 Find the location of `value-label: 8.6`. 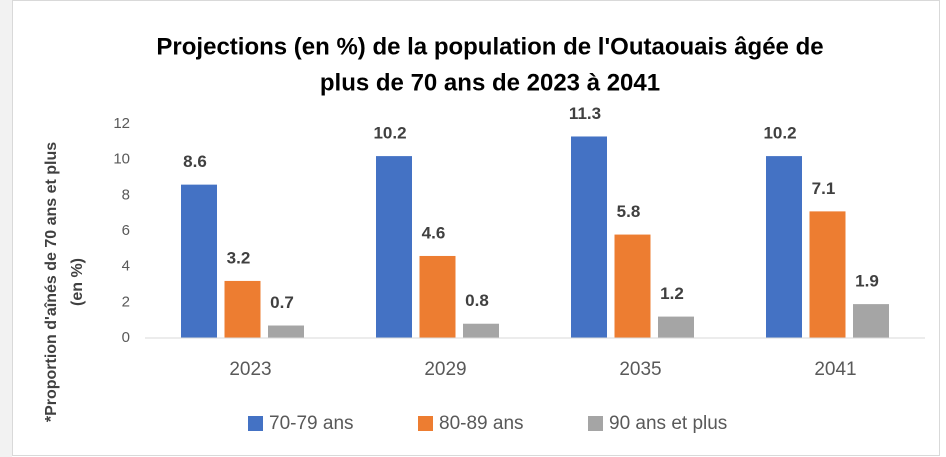

value-label: 8.6 is located at coordinates (195, 161).